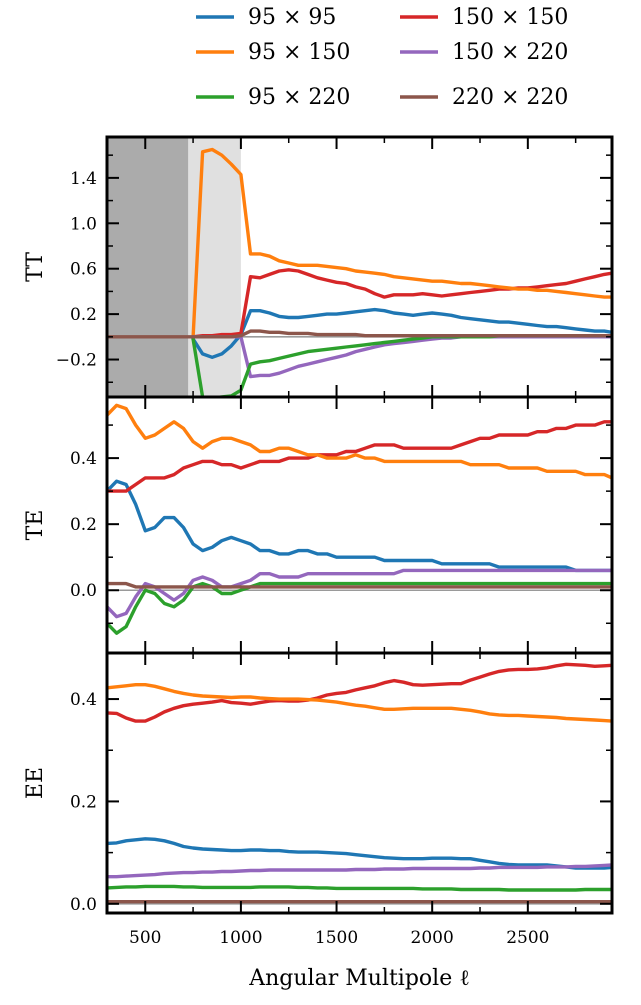  Describe the element at coordinates (432, 938) in the screenshot. I see `x-tick-label: 2000` at that location.